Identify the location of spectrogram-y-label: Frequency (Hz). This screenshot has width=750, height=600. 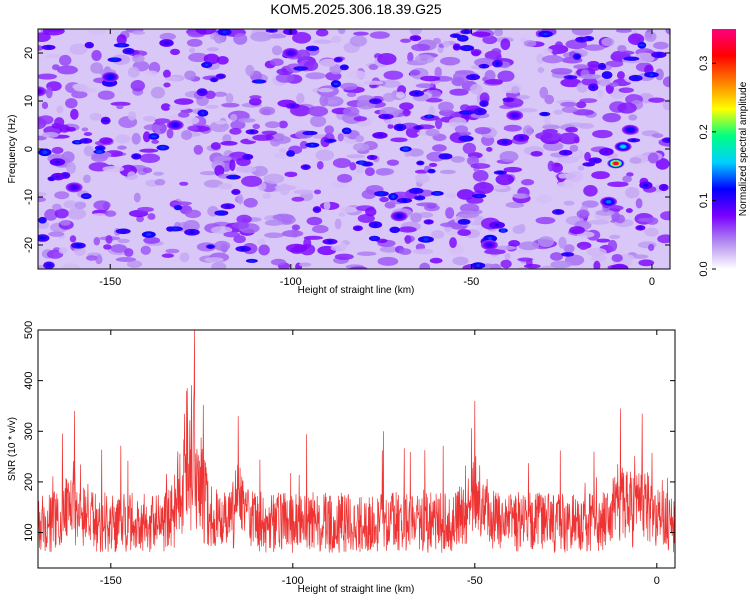
(12, 149).